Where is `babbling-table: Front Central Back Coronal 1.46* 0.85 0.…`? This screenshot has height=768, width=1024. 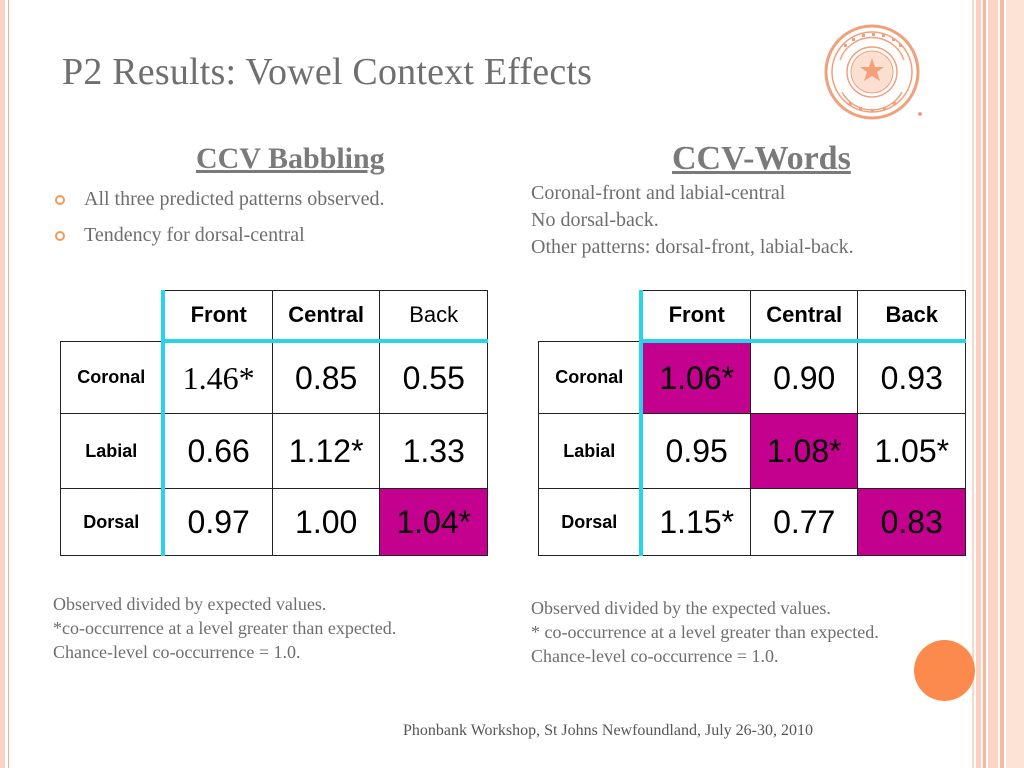
babbling-table: Front Central Back Coronal 1.46* 0.85 0.… is located at coordinates (274, 423).